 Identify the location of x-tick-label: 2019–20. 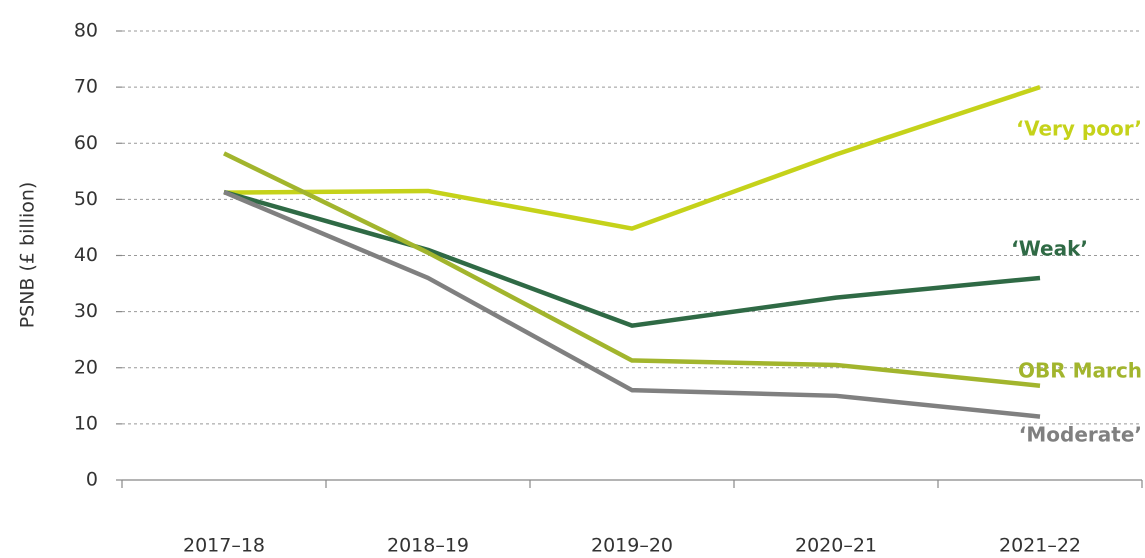
(632, 546).